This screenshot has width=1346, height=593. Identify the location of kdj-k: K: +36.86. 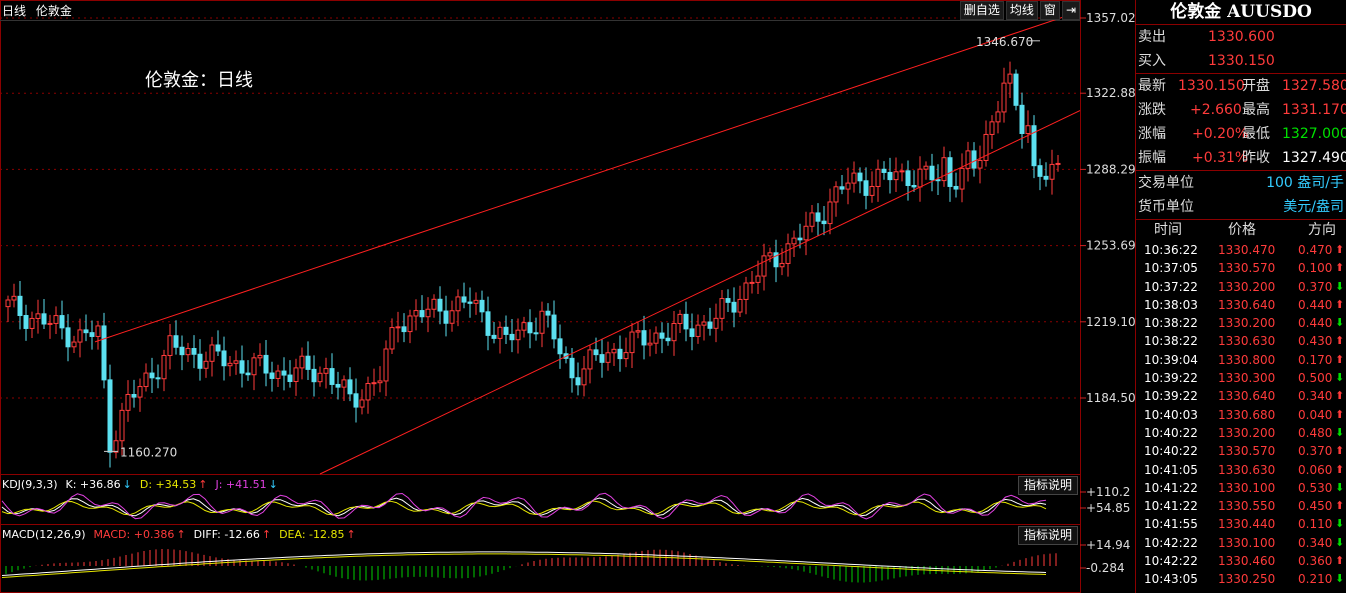
(93, 484).